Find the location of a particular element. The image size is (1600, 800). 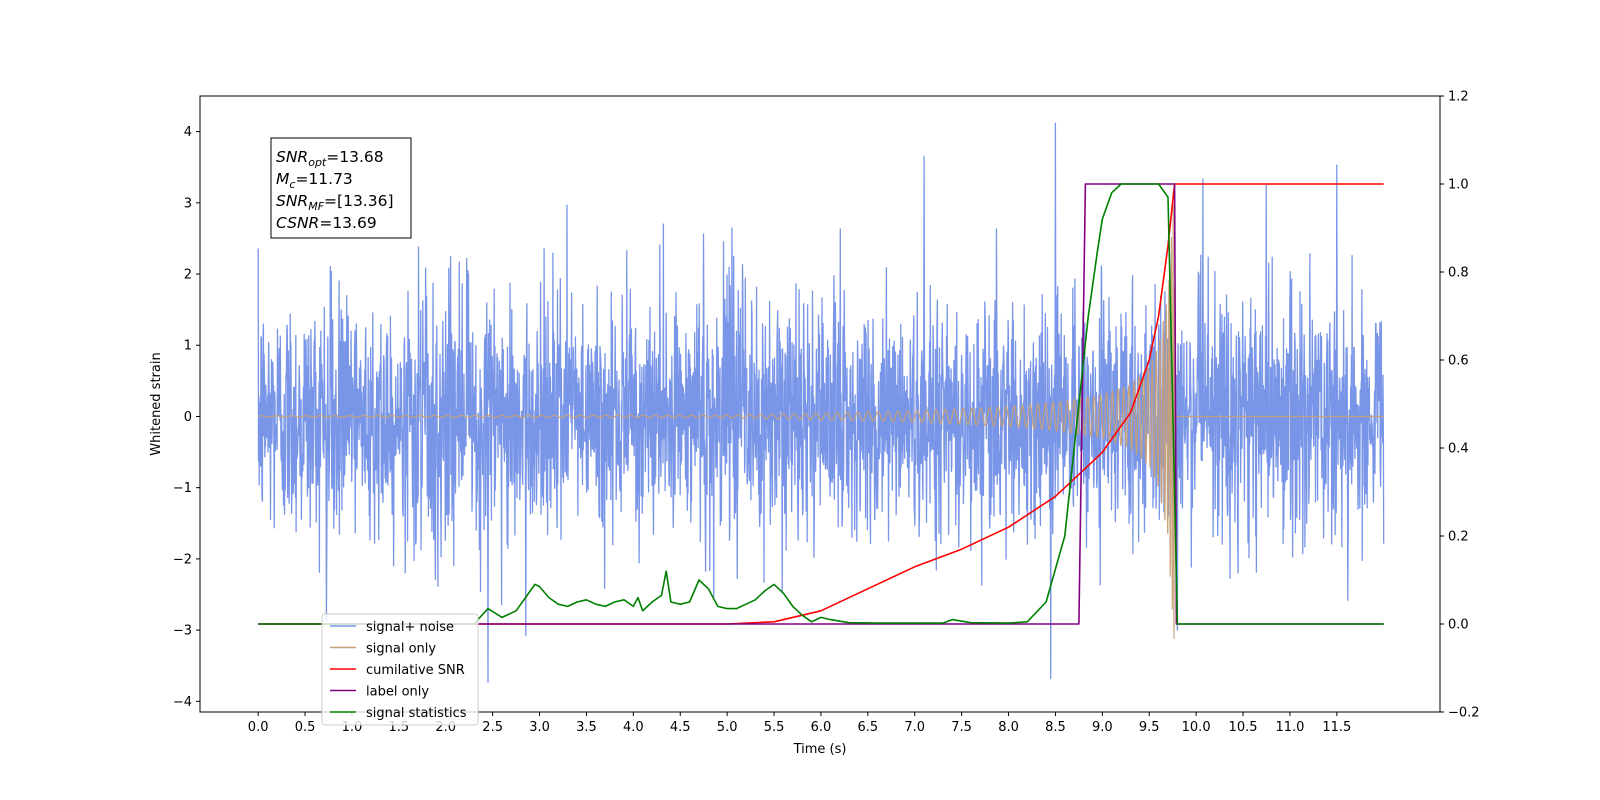

annotation-line: SNRMF=[13.36] is located at coordinates (335, 202).